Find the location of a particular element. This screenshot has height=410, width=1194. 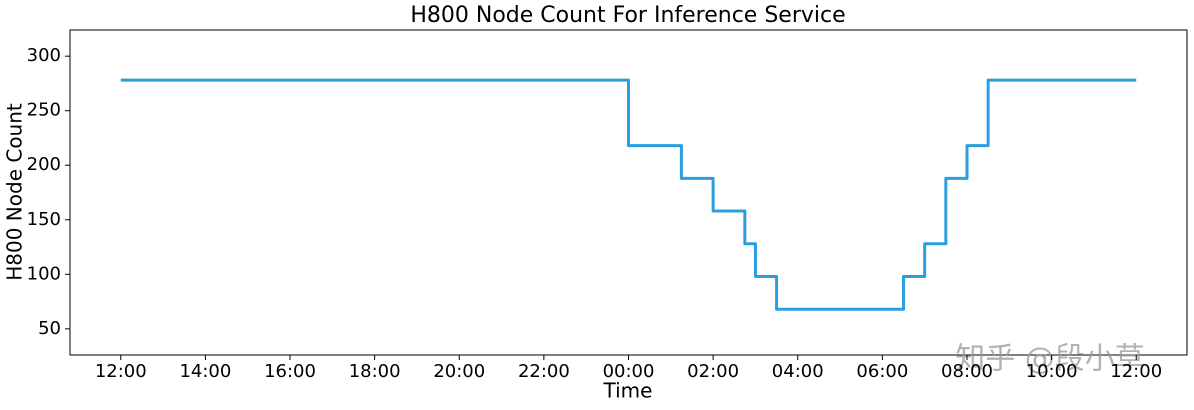

x-tick-label: 10:00 is located at coordinates (1052, 371).